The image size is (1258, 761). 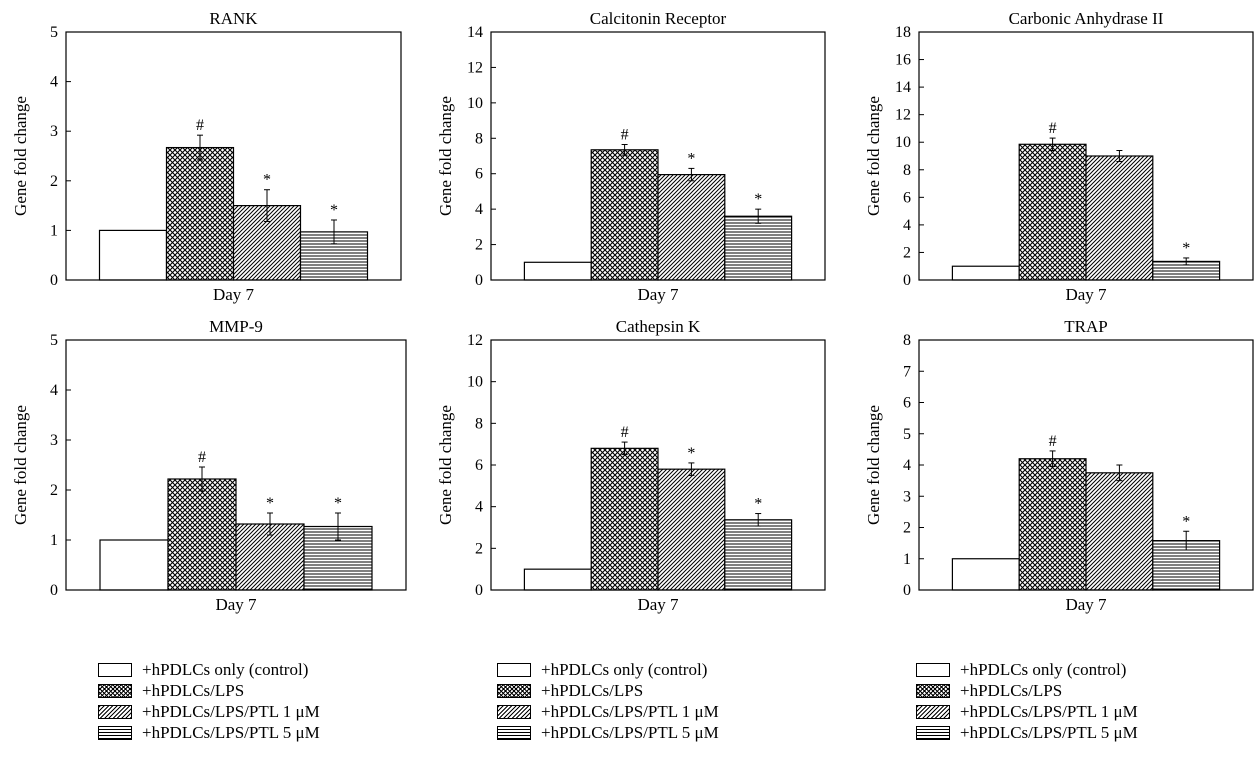 I want to click on chart-title: Cathepsin K, so click(x=658, y=326).